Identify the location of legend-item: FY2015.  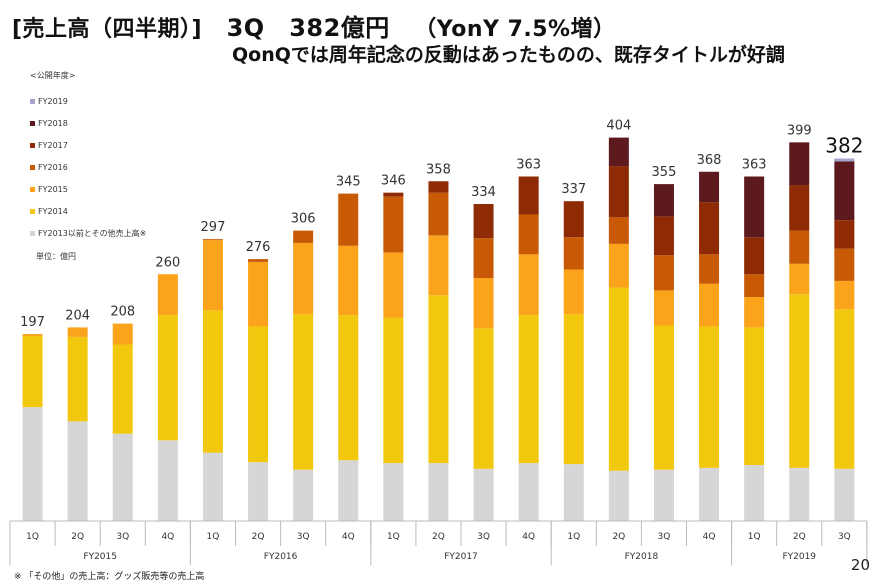
(88, 189).